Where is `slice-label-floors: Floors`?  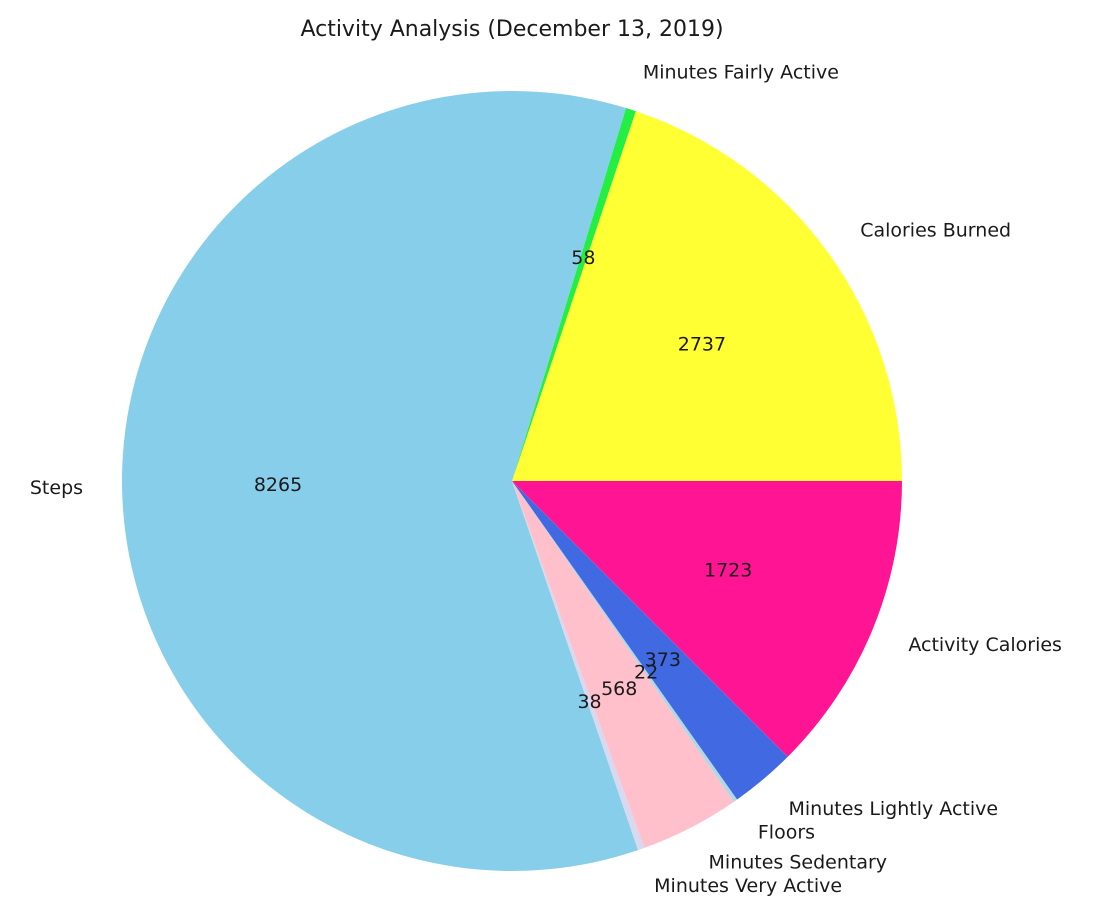
slice-label-floors: Floors is located at coordinates (786, 833).